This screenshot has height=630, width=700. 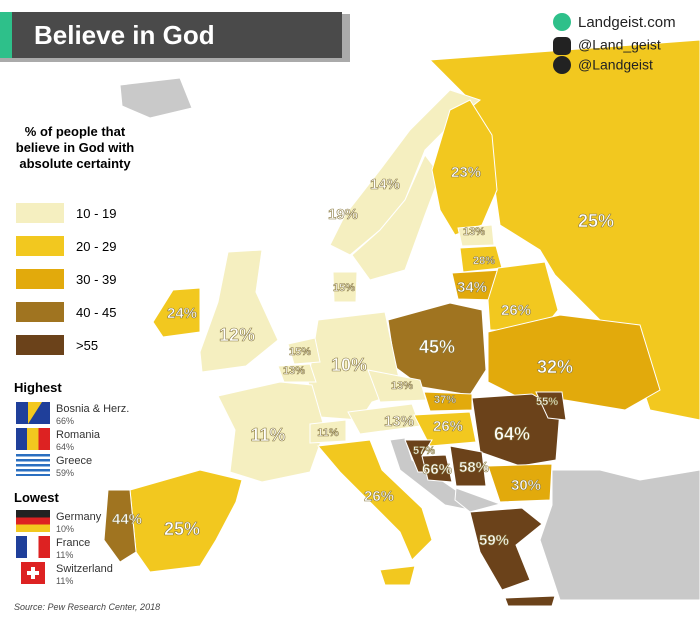 What do you see at coordinates (555, 367) in the screenshot?
I see `map-label: 32%` at bounding box center [555, 367].